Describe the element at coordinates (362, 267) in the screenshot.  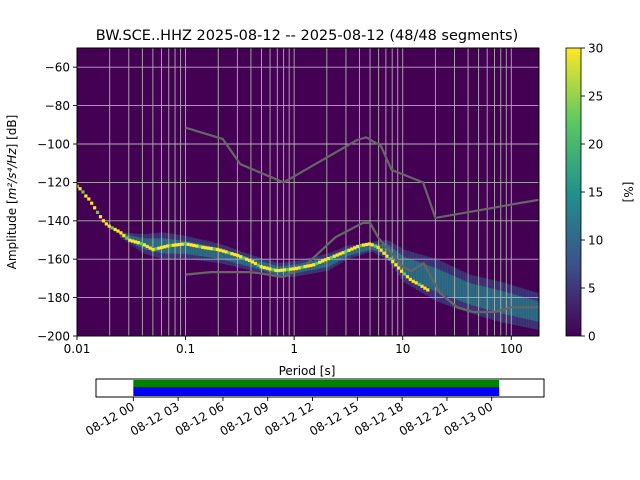
I see `low-noise-model-line` at that location.